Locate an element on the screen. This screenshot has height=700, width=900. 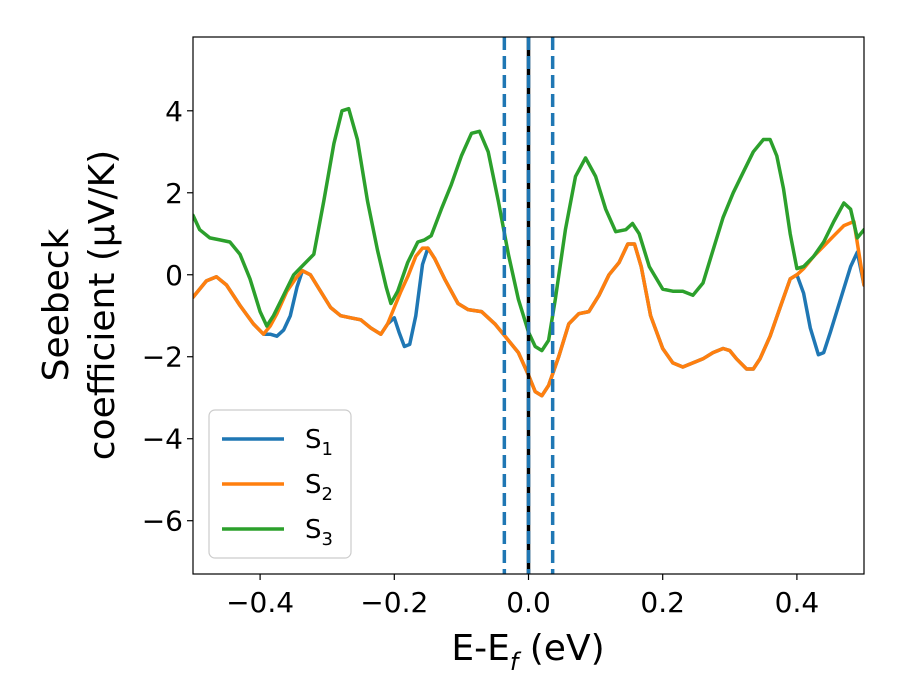
y-tick-label: −2 is located at coordinates (162, 357).